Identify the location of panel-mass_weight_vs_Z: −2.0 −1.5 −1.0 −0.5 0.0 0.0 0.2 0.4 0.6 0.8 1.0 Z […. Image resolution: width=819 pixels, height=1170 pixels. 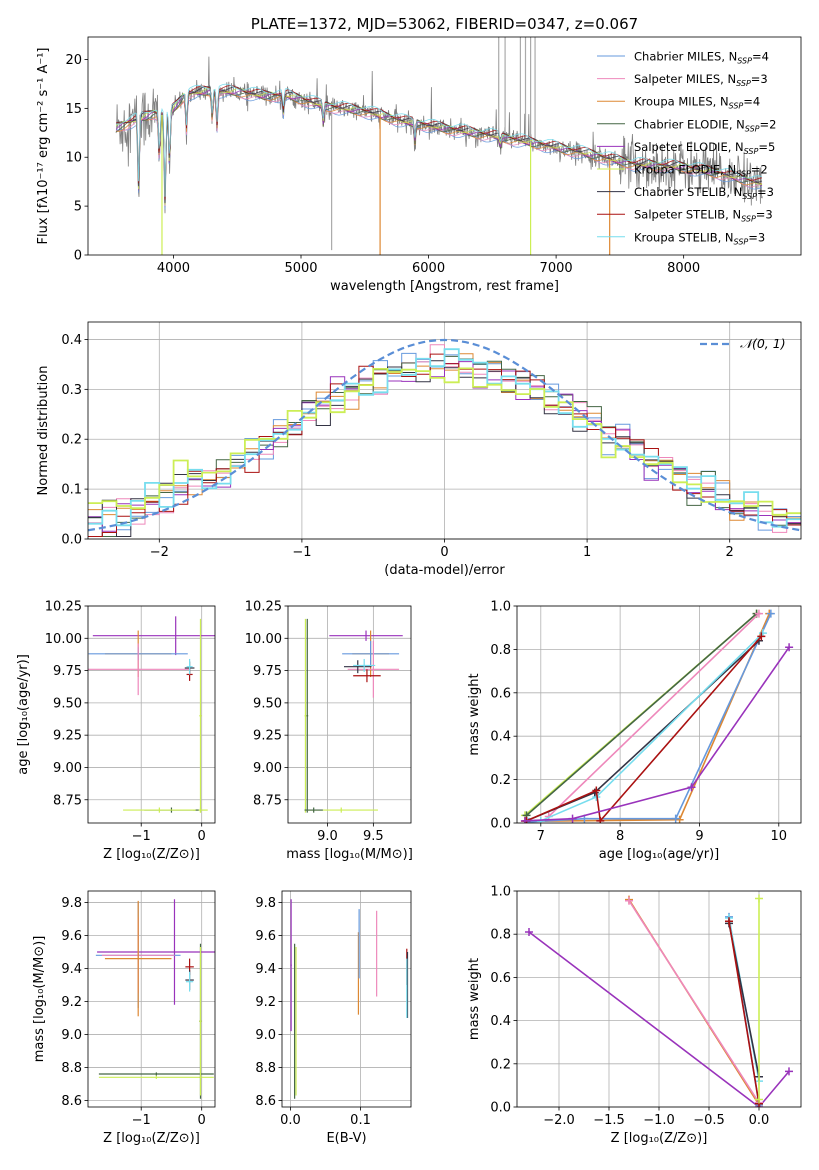
(634, 1015).